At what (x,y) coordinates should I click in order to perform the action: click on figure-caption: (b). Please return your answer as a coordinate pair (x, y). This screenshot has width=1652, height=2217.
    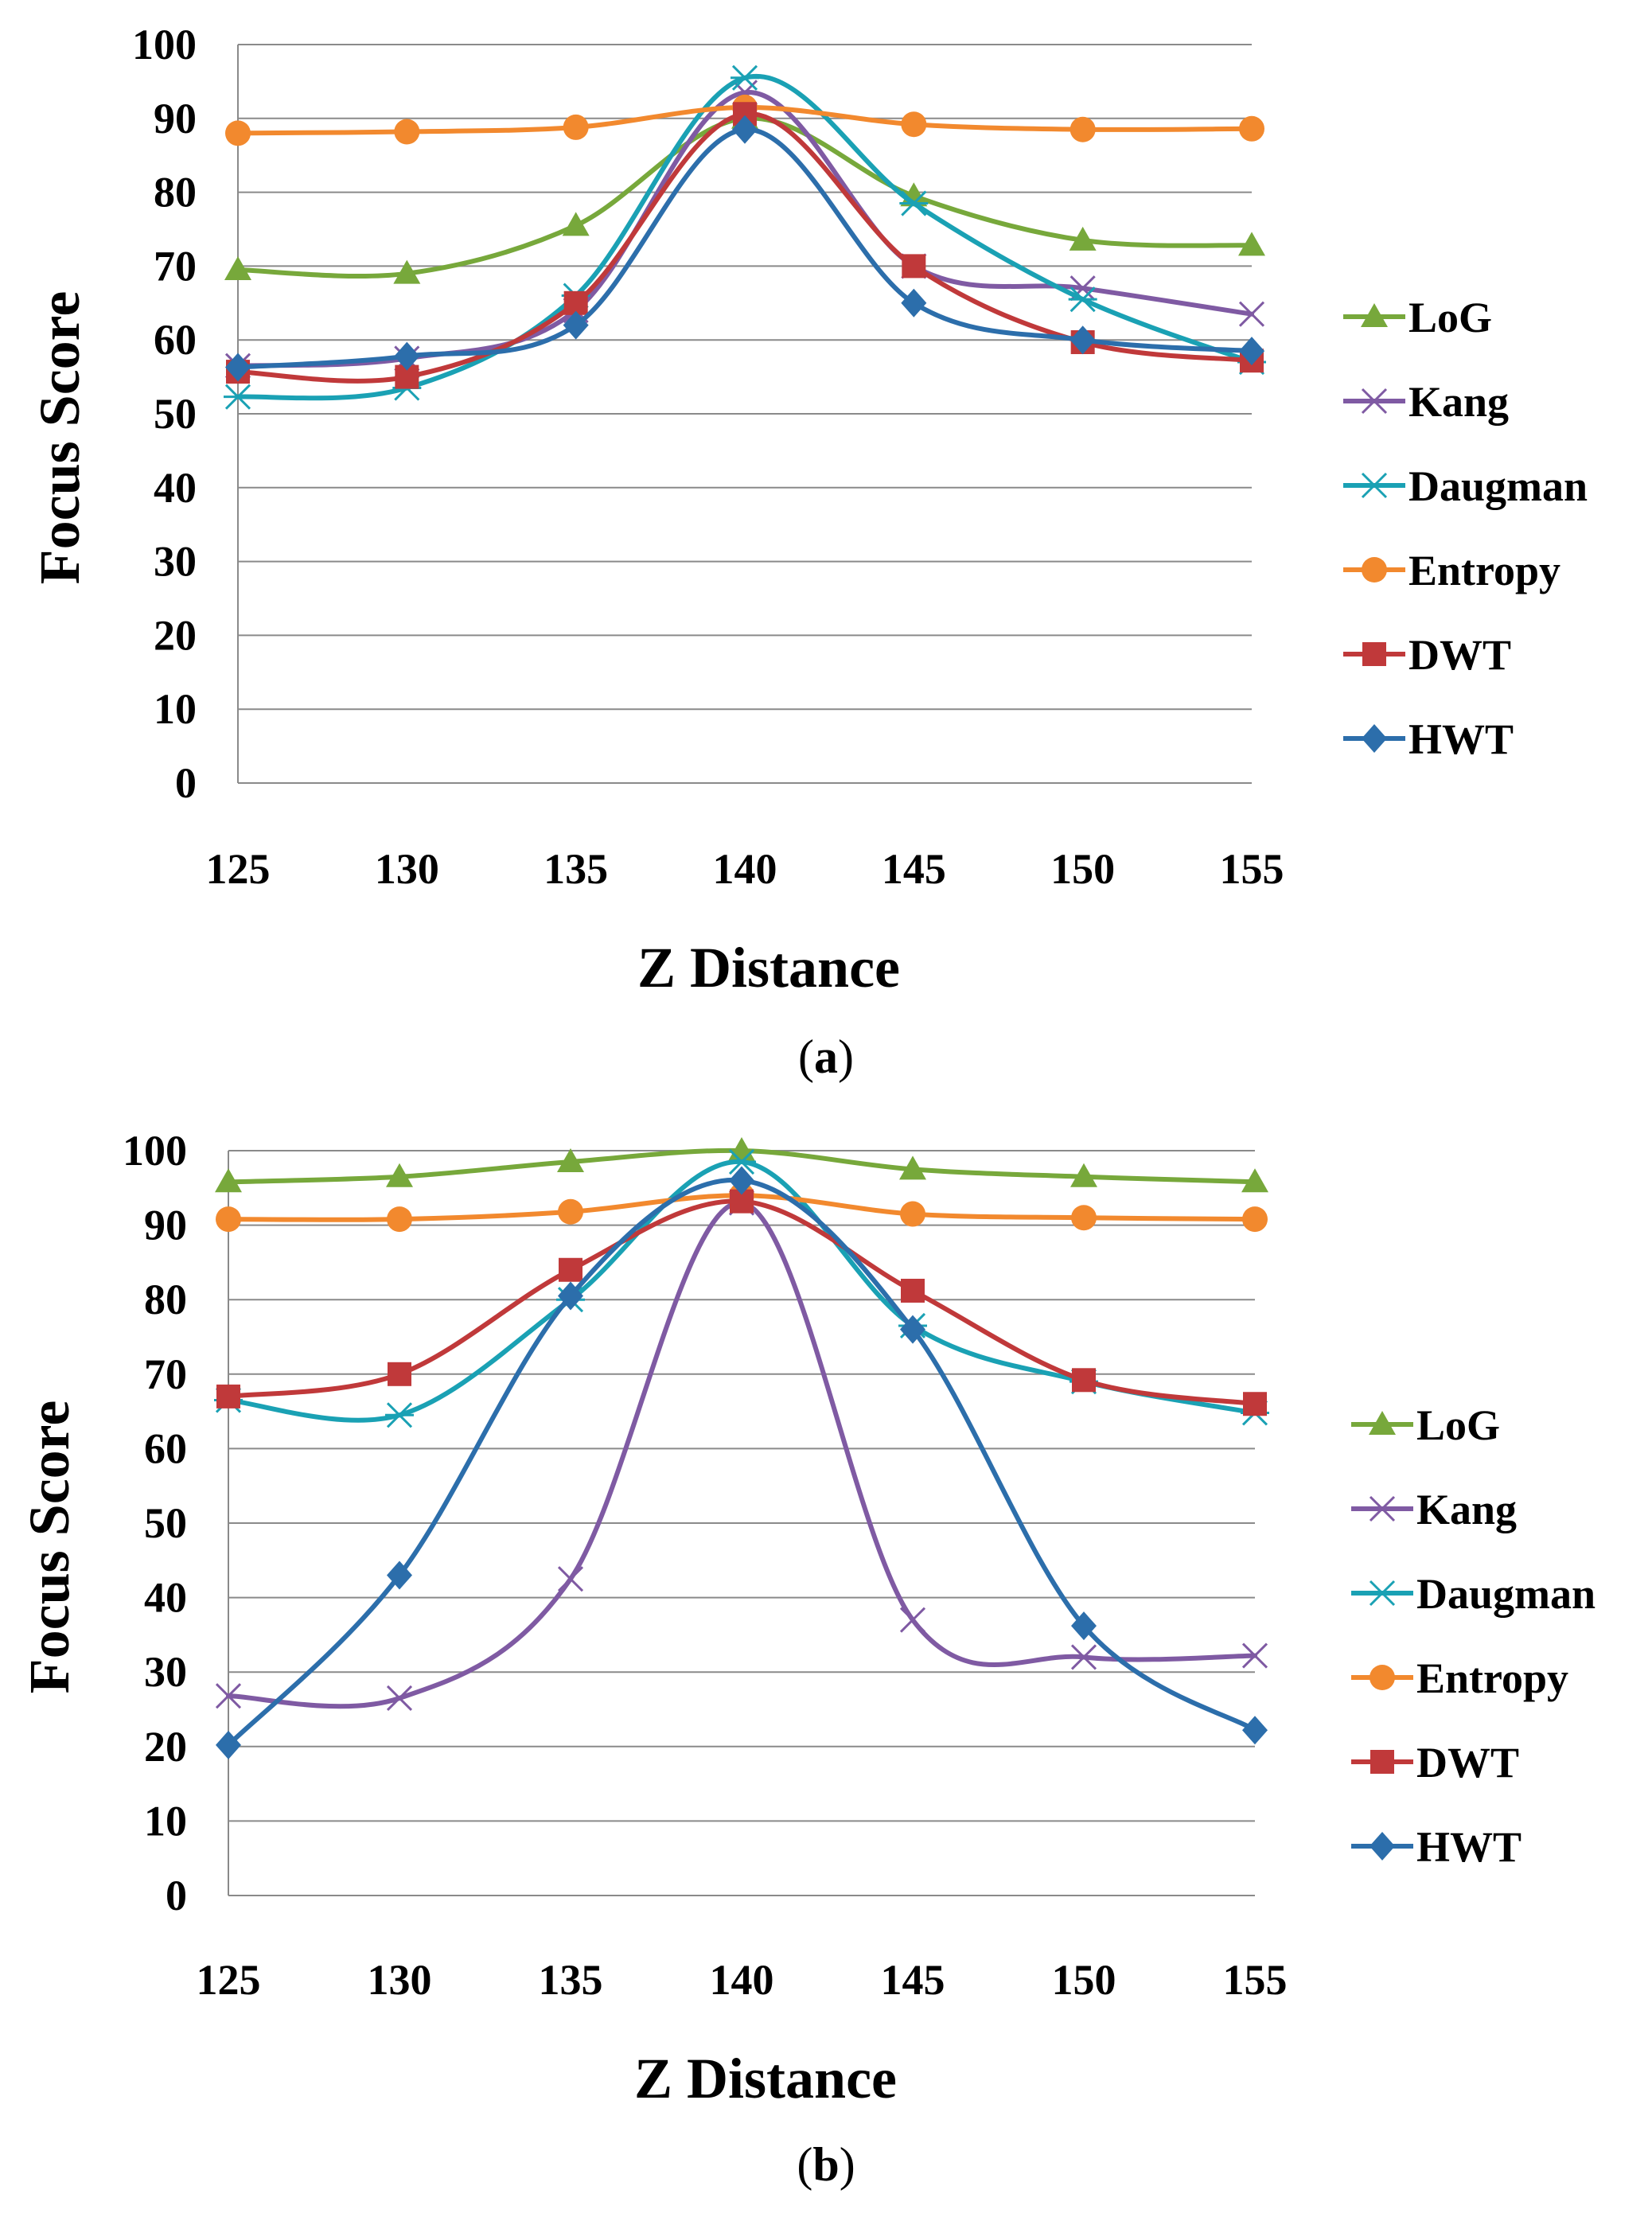
    Looking at the image, I should click on (826, 2164).